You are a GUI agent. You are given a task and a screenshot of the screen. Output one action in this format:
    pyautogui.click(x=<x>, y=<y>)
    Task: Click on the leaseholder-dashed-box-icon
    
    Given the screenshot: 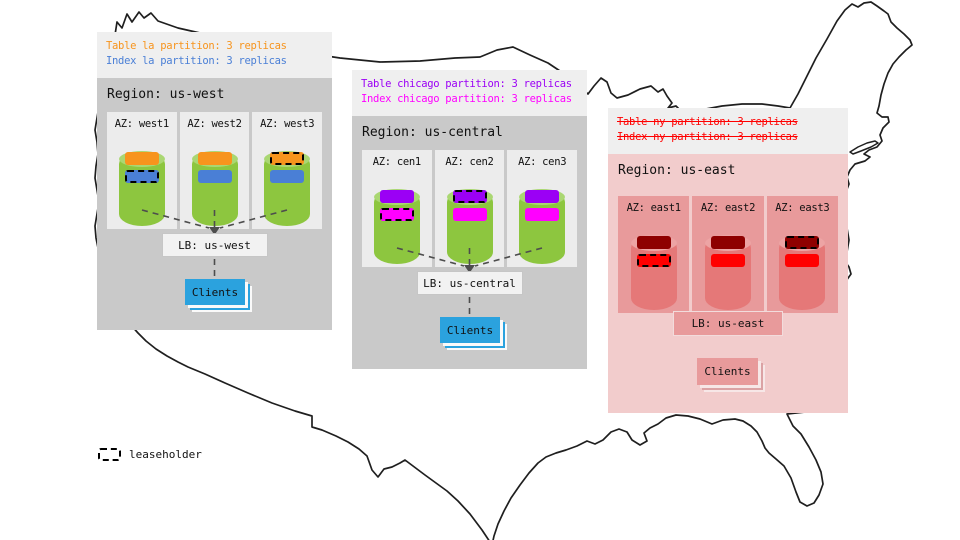 What is the action you would take?
    pyautogui.click(x=109, y=454)
    